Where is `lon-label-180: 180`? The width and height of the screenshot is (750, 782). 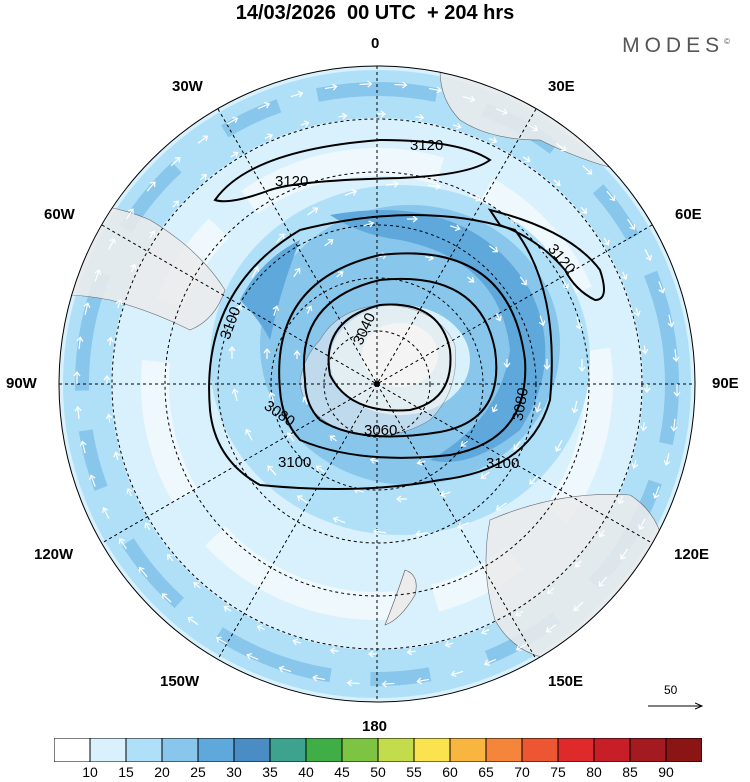
lon-label-180: 180 is located at coordinates (375, 726).